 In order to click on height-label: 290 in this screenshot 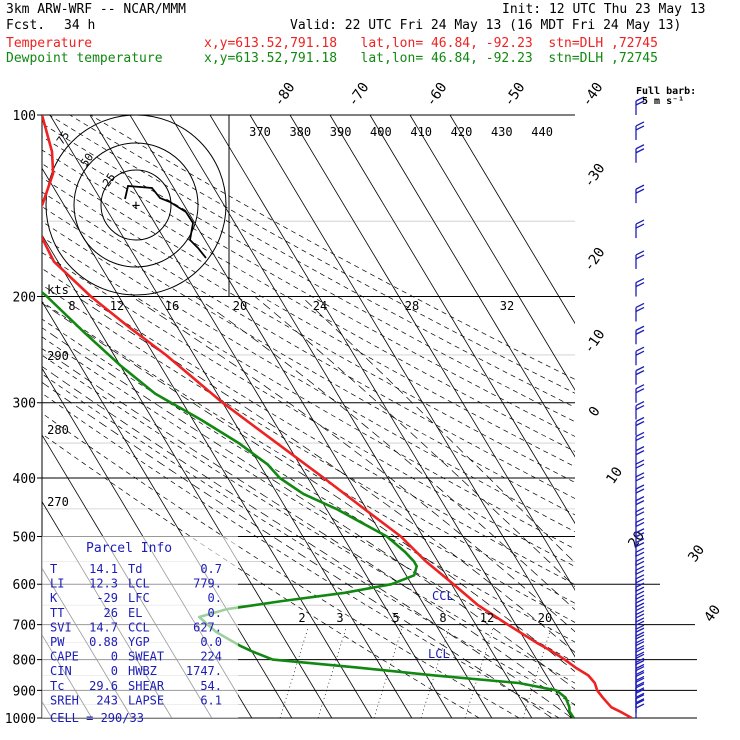, I will do `click(58, 356)`.